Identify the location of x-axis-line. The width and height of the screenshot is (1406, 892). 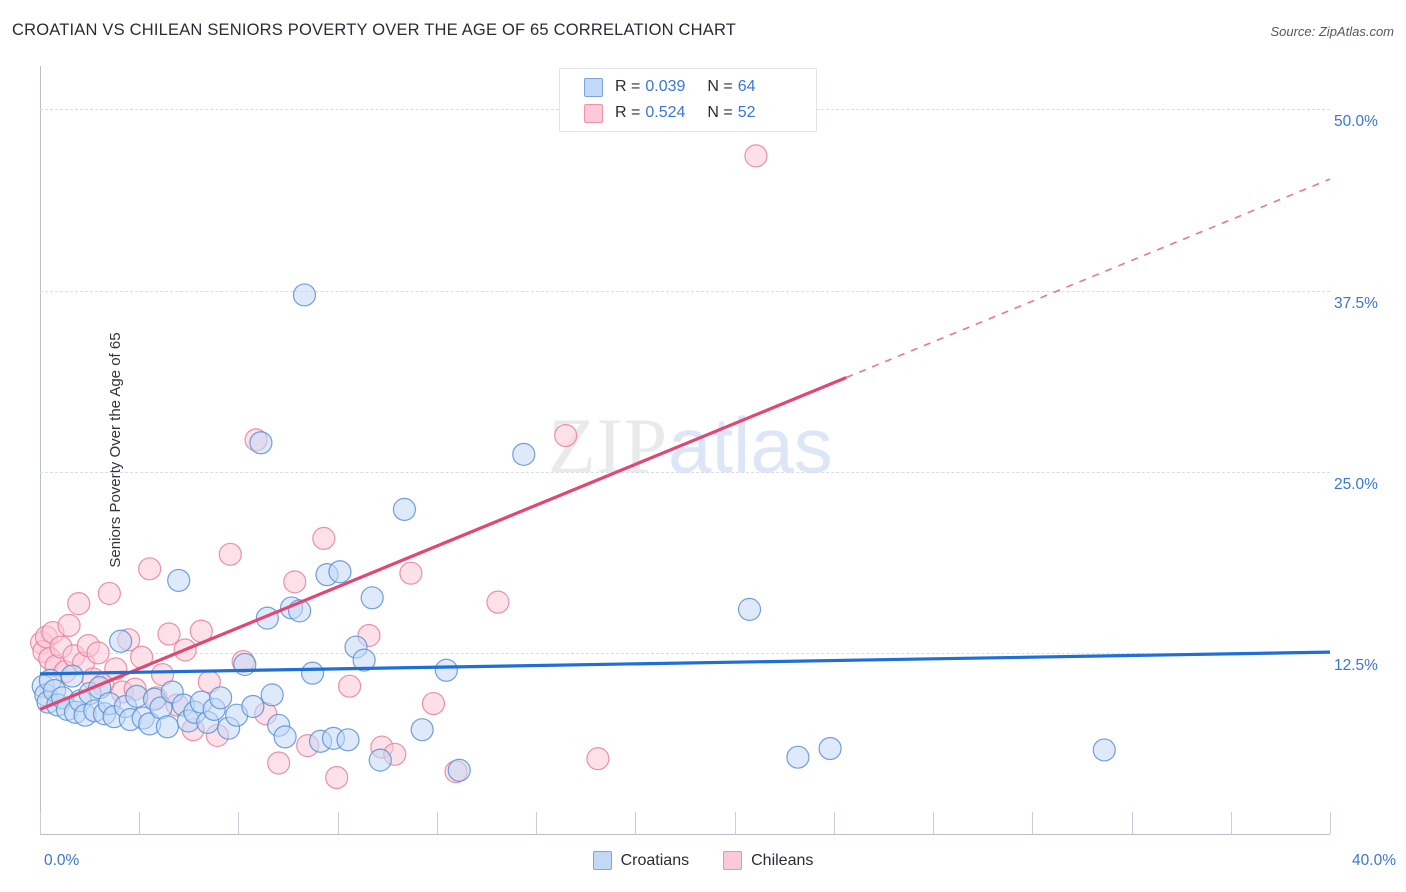
(685, 834).